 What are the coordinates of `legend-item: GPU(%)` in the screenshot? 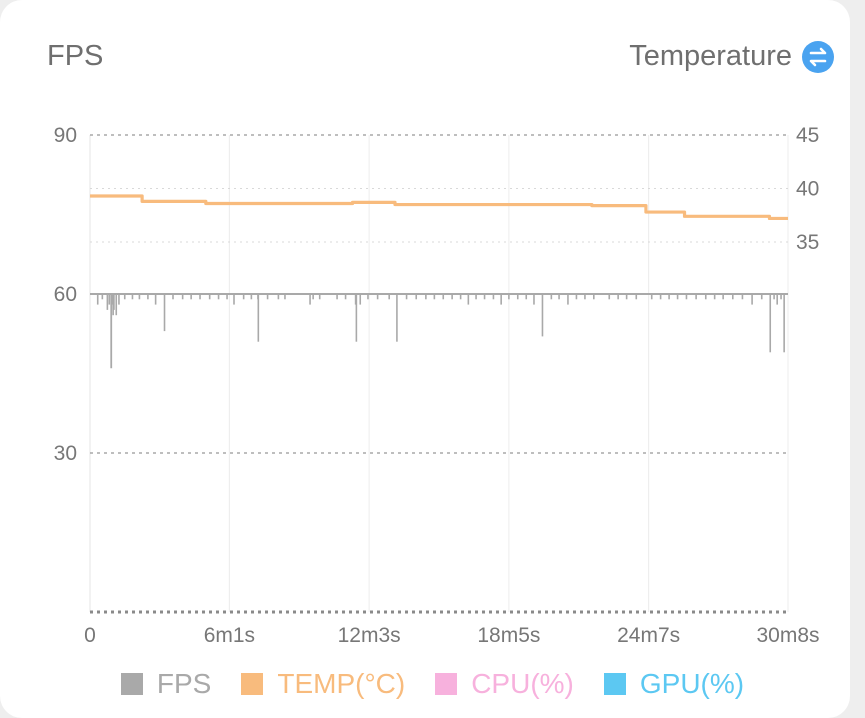 It's located at (674, 684).